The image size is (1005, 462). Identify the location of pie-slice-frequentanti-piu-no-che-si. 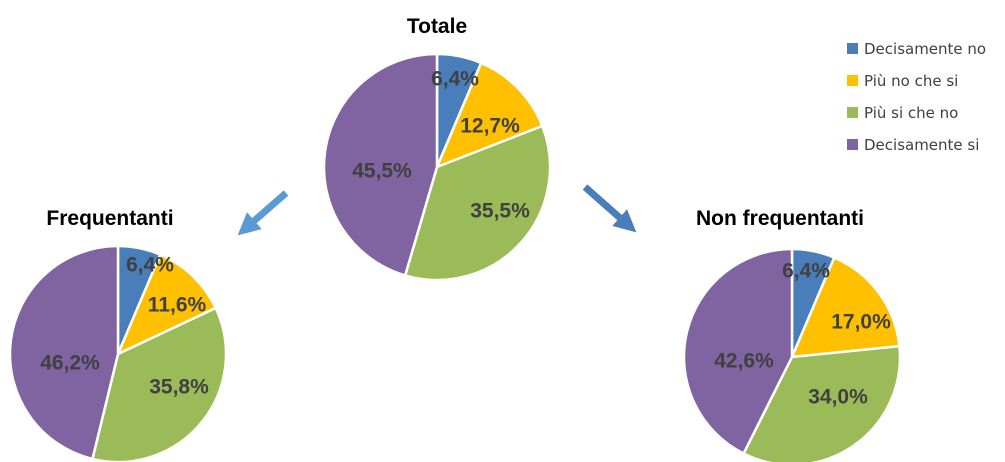
(166, 304).